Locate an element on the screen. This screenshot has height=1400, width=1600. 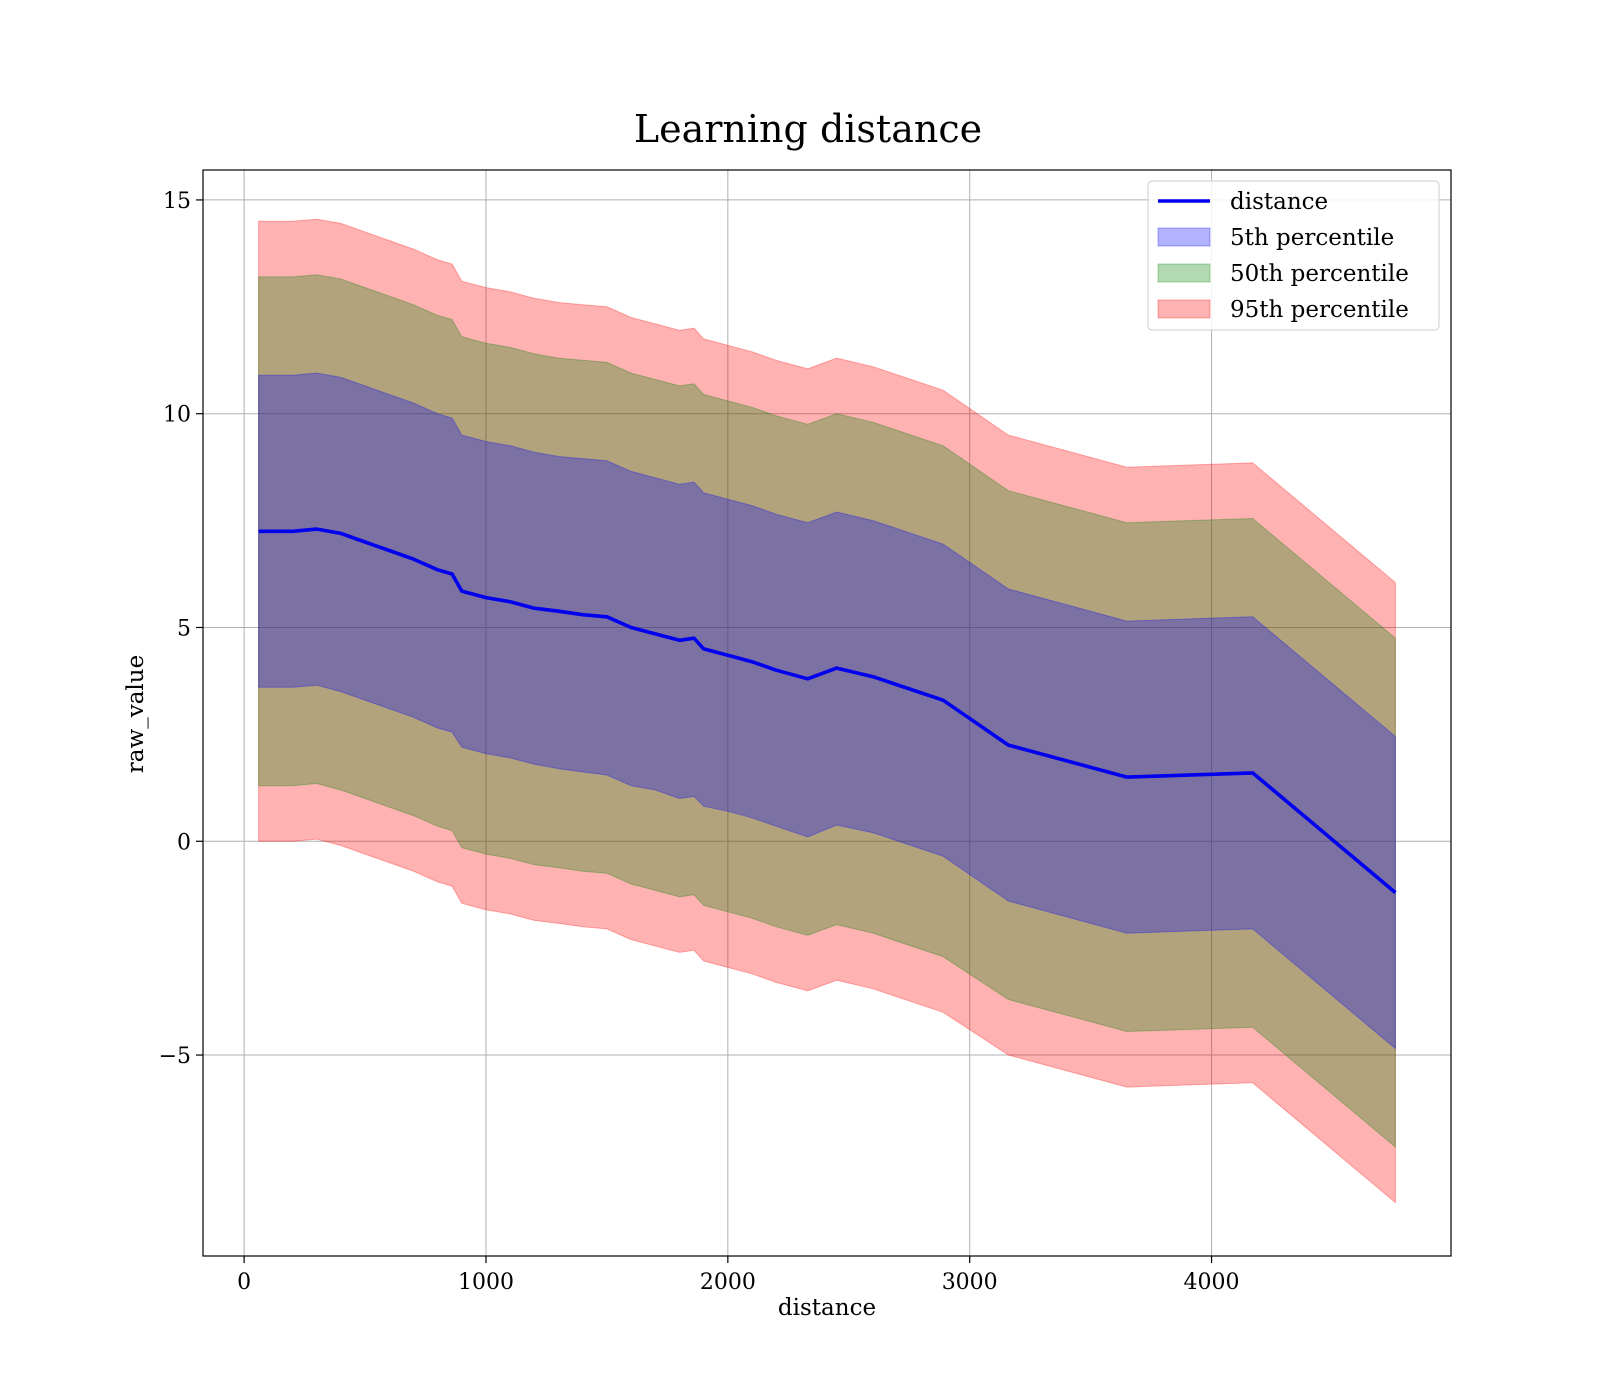
legend-label-95th-percentile: 95th percentile is located at coordinates (1319, 310).